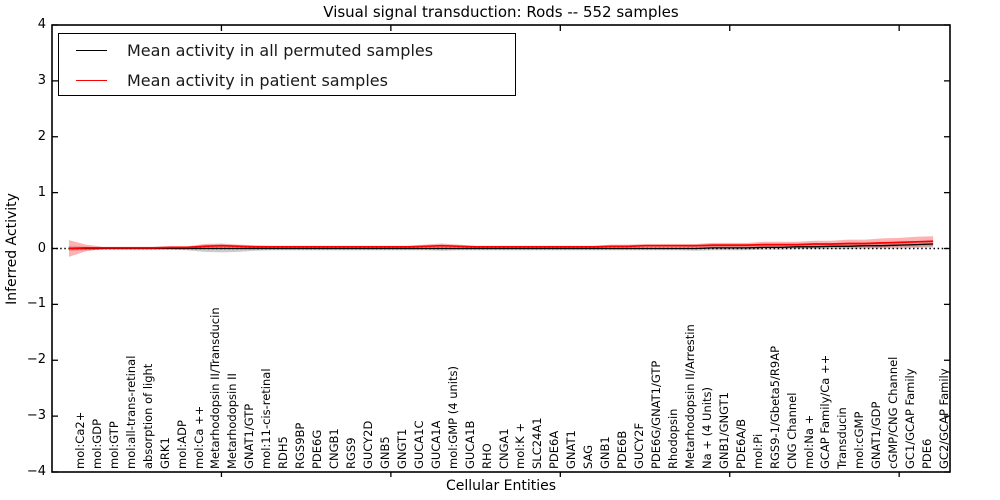 This screenshot has height=500, width=1000. Describe the element at coordinates (876, 435) in the screenshot. I see `x-category-label: GNAT1/GDP` at that location.